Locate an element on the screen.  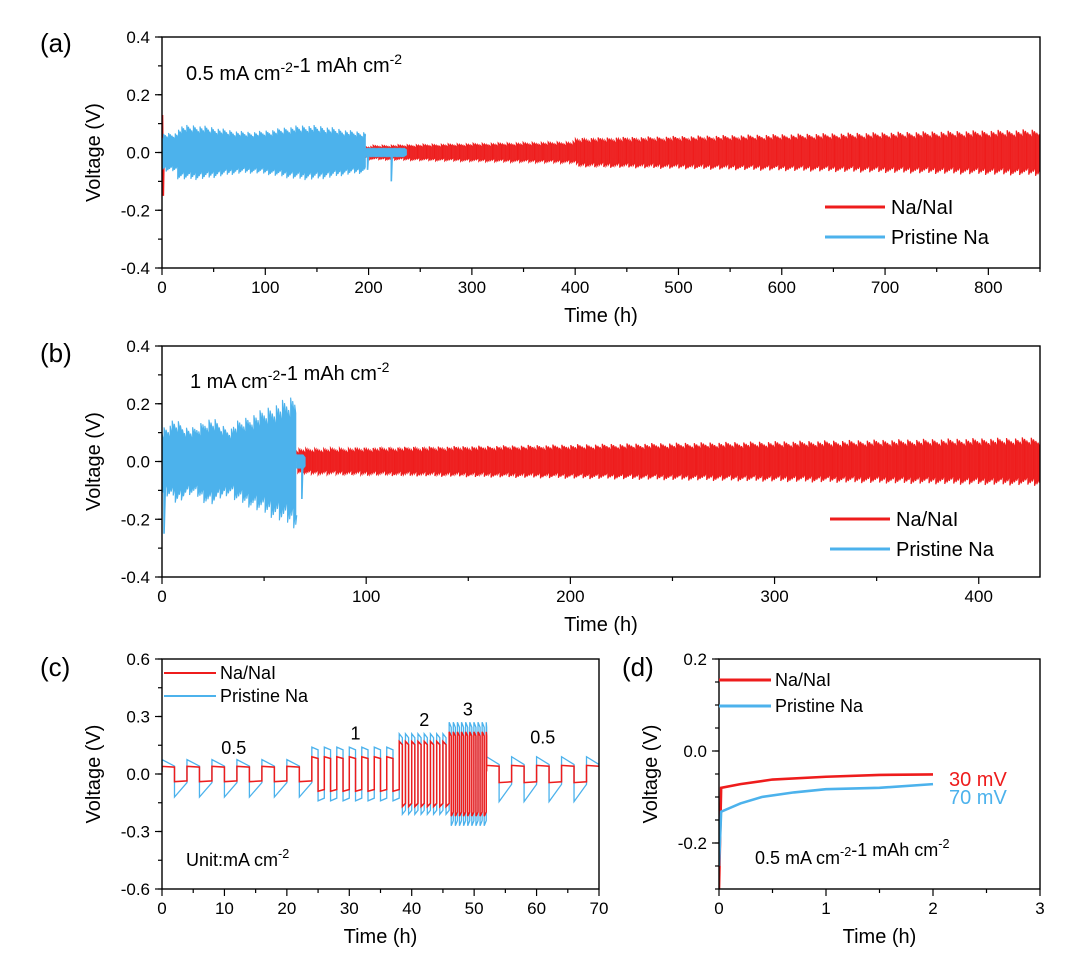
x-tick-label: 2 is located at coordinates (932, 908).